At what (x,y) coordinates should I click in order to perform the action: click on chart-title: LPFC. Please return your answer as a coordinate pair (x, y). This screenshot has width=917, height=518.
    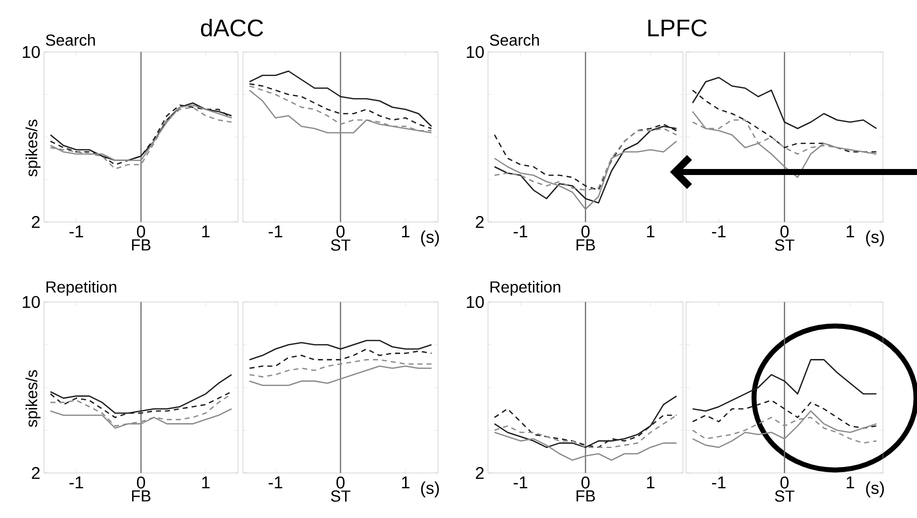
    Looking at the image, I should click on (677, 27).